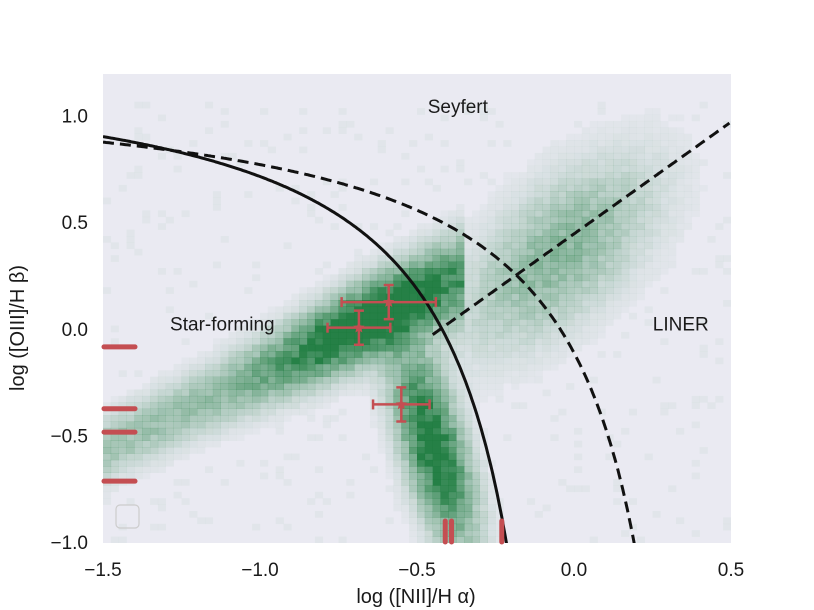 The height and width of the screenshot is (610, 814). What do you see at coordinates (581, 228) in the screenshot?
I see `seyfert-liner-line` at bounding box center [581, 228].